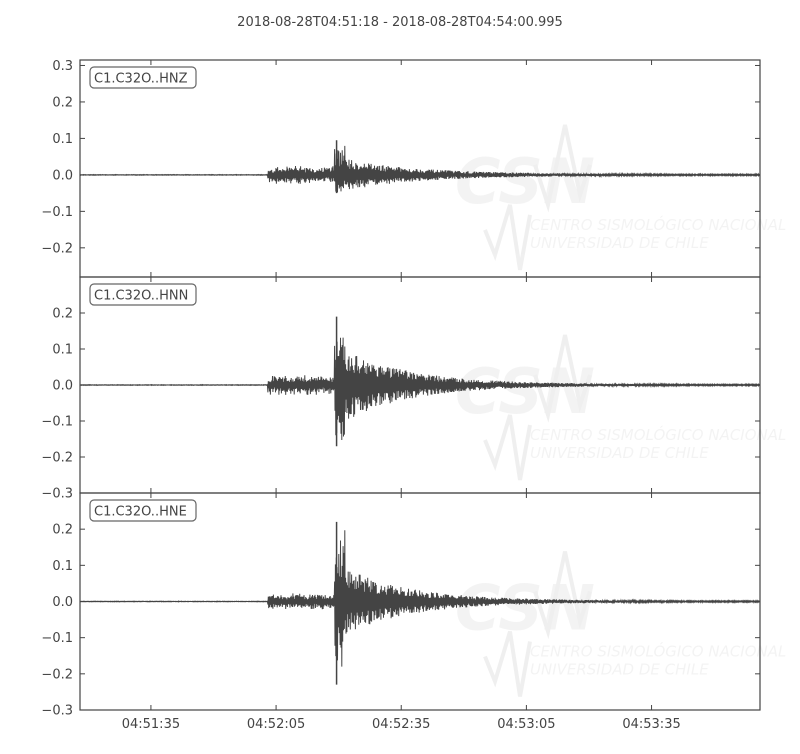 The height and width of the screenshot is (754, 800). What do you see at coordinates (651, 724) in the screenshot?
I see `x-tick-label: 04:53:35` at bounding box center [651, 724].